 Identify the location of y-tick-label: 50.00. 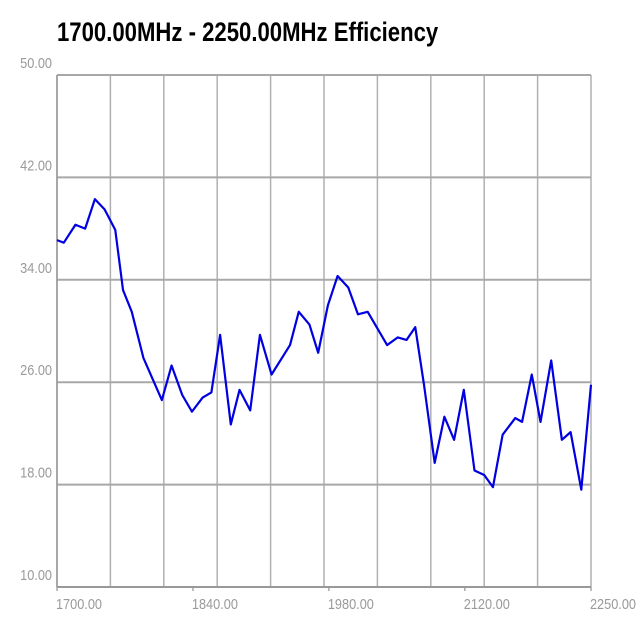
(36, 62).